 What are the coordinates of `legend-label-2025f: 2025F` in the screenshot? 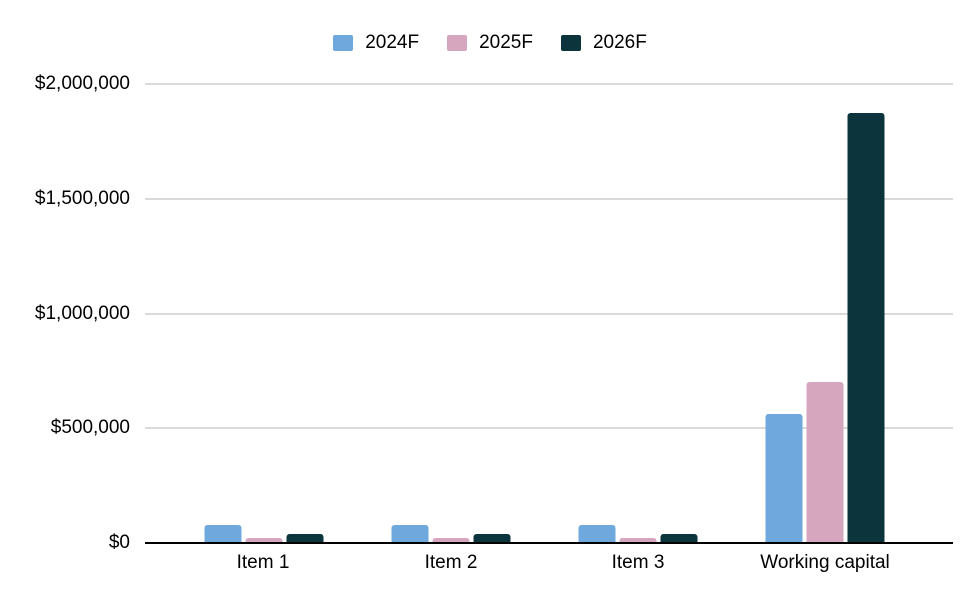 It's located at (506, 42).